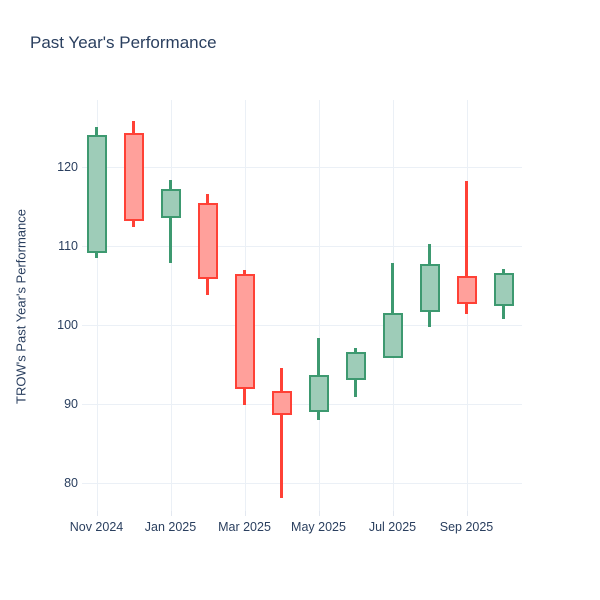  I want to click on x-tick-label: Jan 2025, so click(170, 527).